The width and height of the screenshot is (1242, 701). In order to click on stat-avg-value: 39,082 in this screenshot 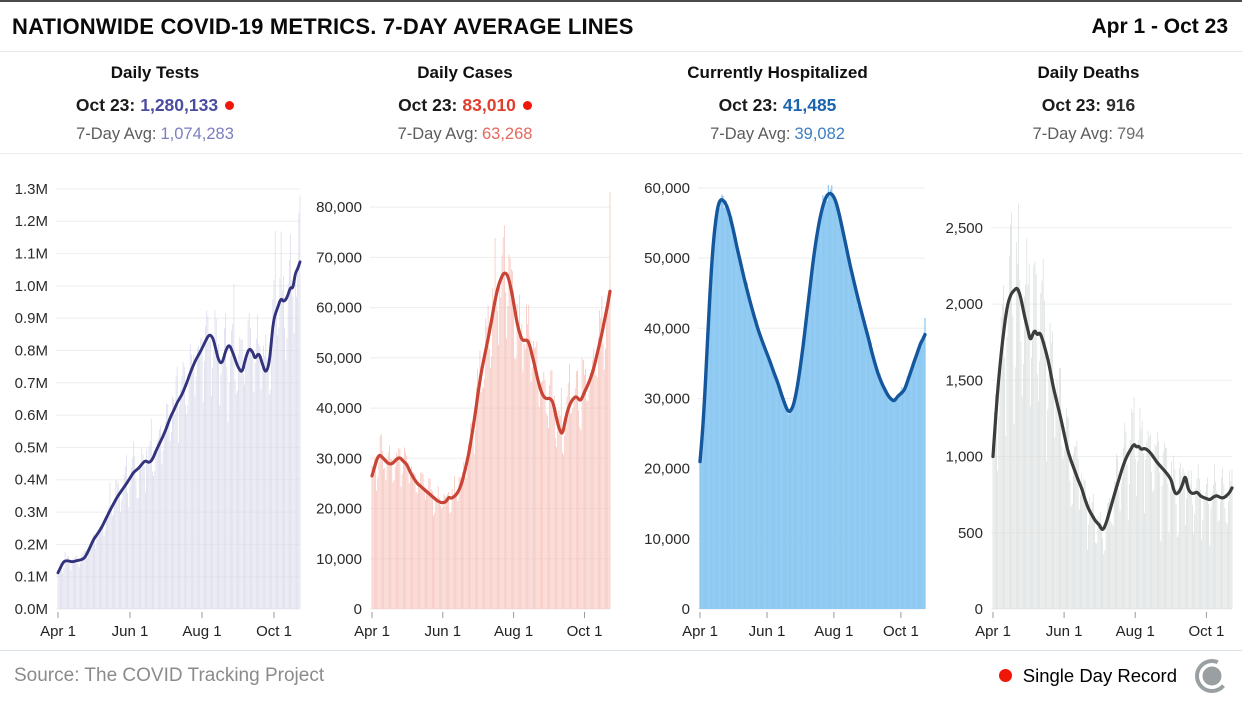, I will do `click(819, 134)`.